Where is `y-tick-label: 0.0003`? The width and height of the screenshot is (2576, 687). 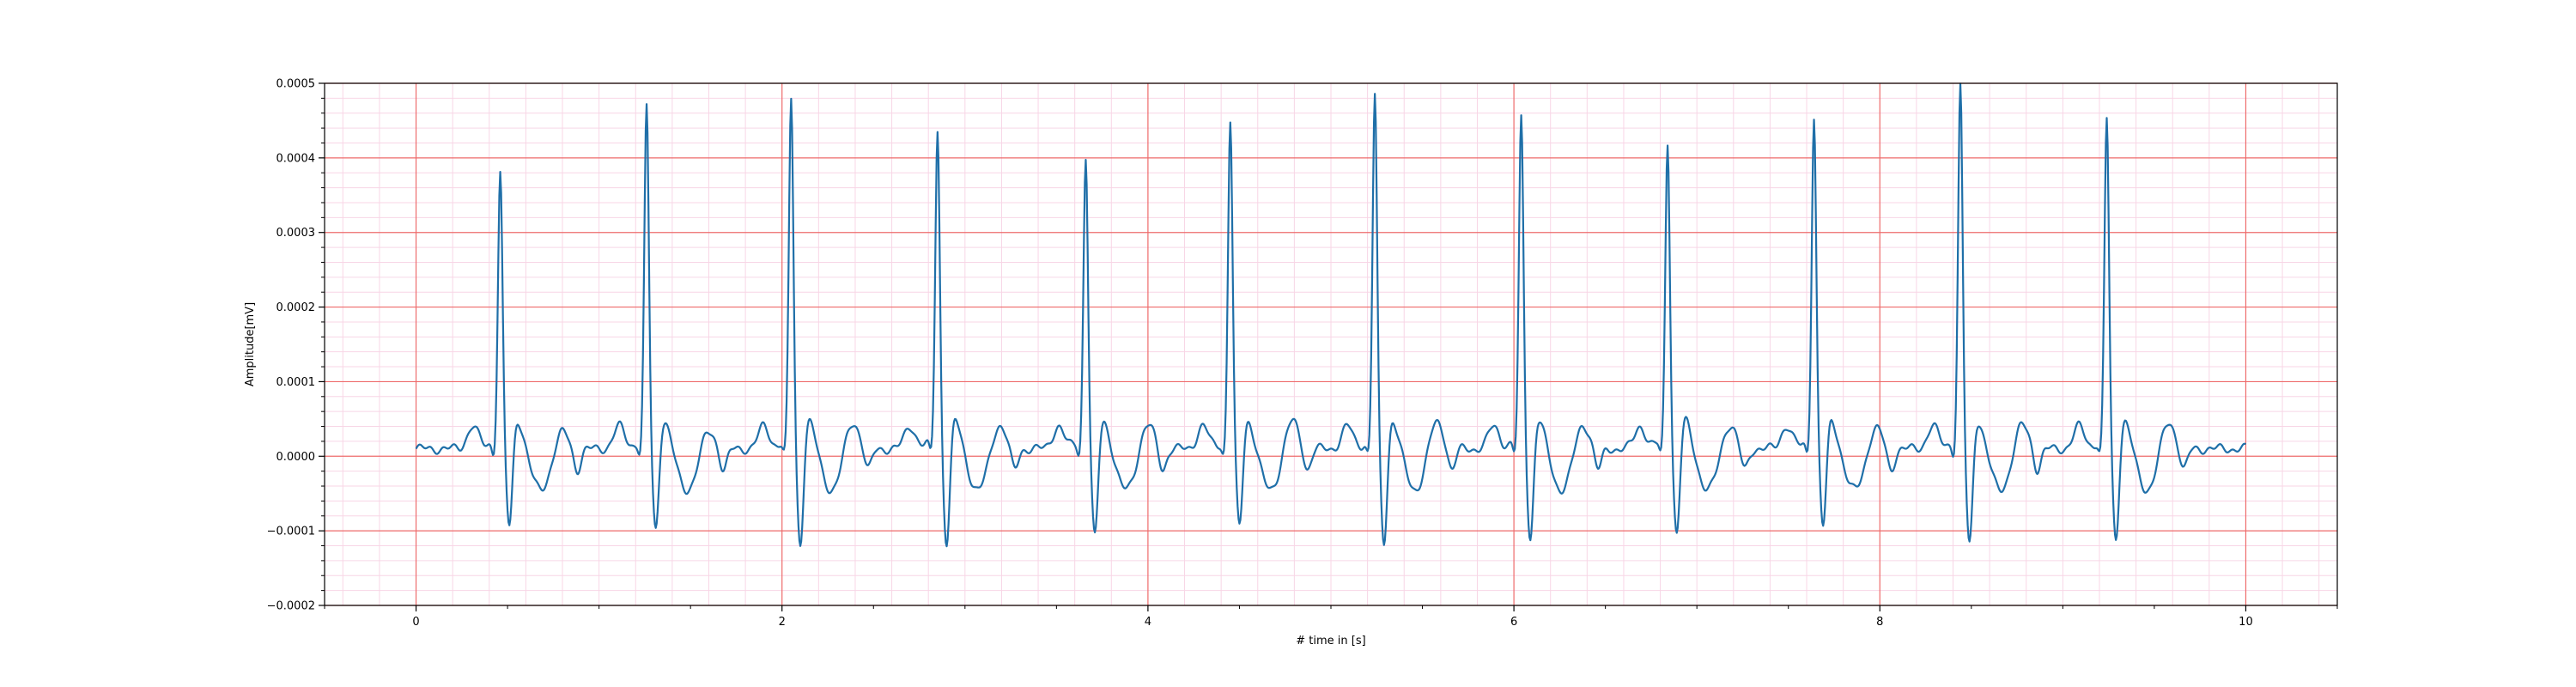
y-tick-label: 0.0003 is located at coordinates (296, 233).